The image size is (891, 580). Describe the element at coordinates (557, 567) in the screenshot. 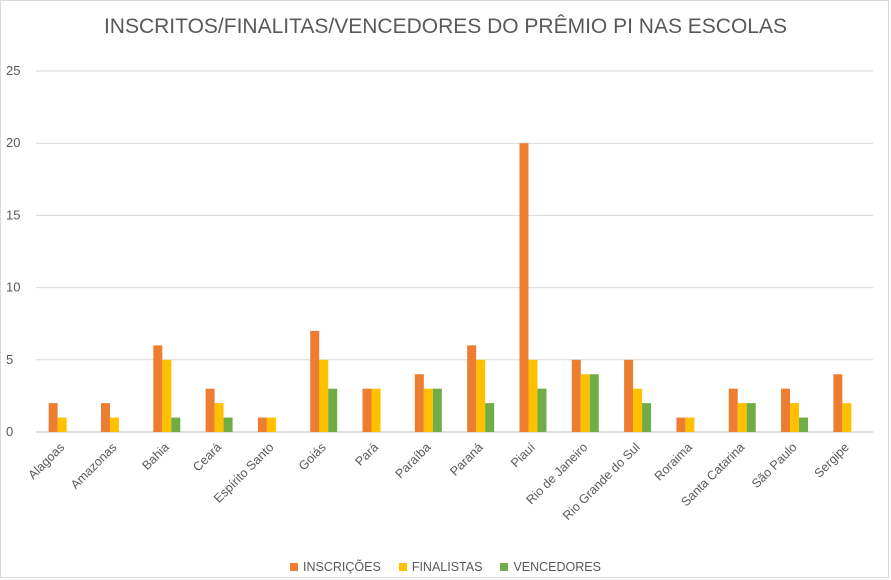

I see `legend-label: VENCEDORES` at that location.